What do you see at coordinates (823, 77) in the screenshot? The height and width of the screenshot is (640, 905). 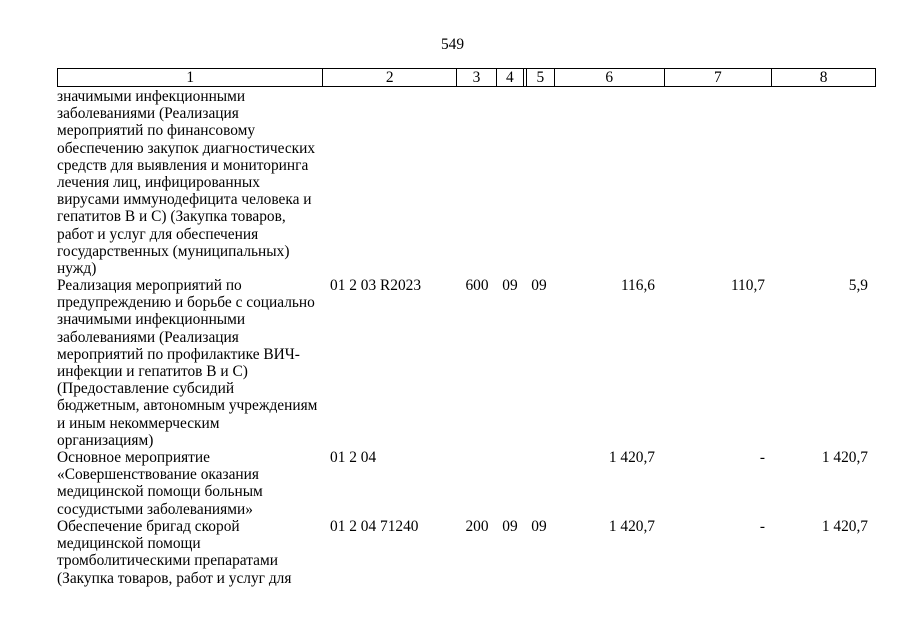 I see `column-number-8: 8` at bounding box center [823, 77].